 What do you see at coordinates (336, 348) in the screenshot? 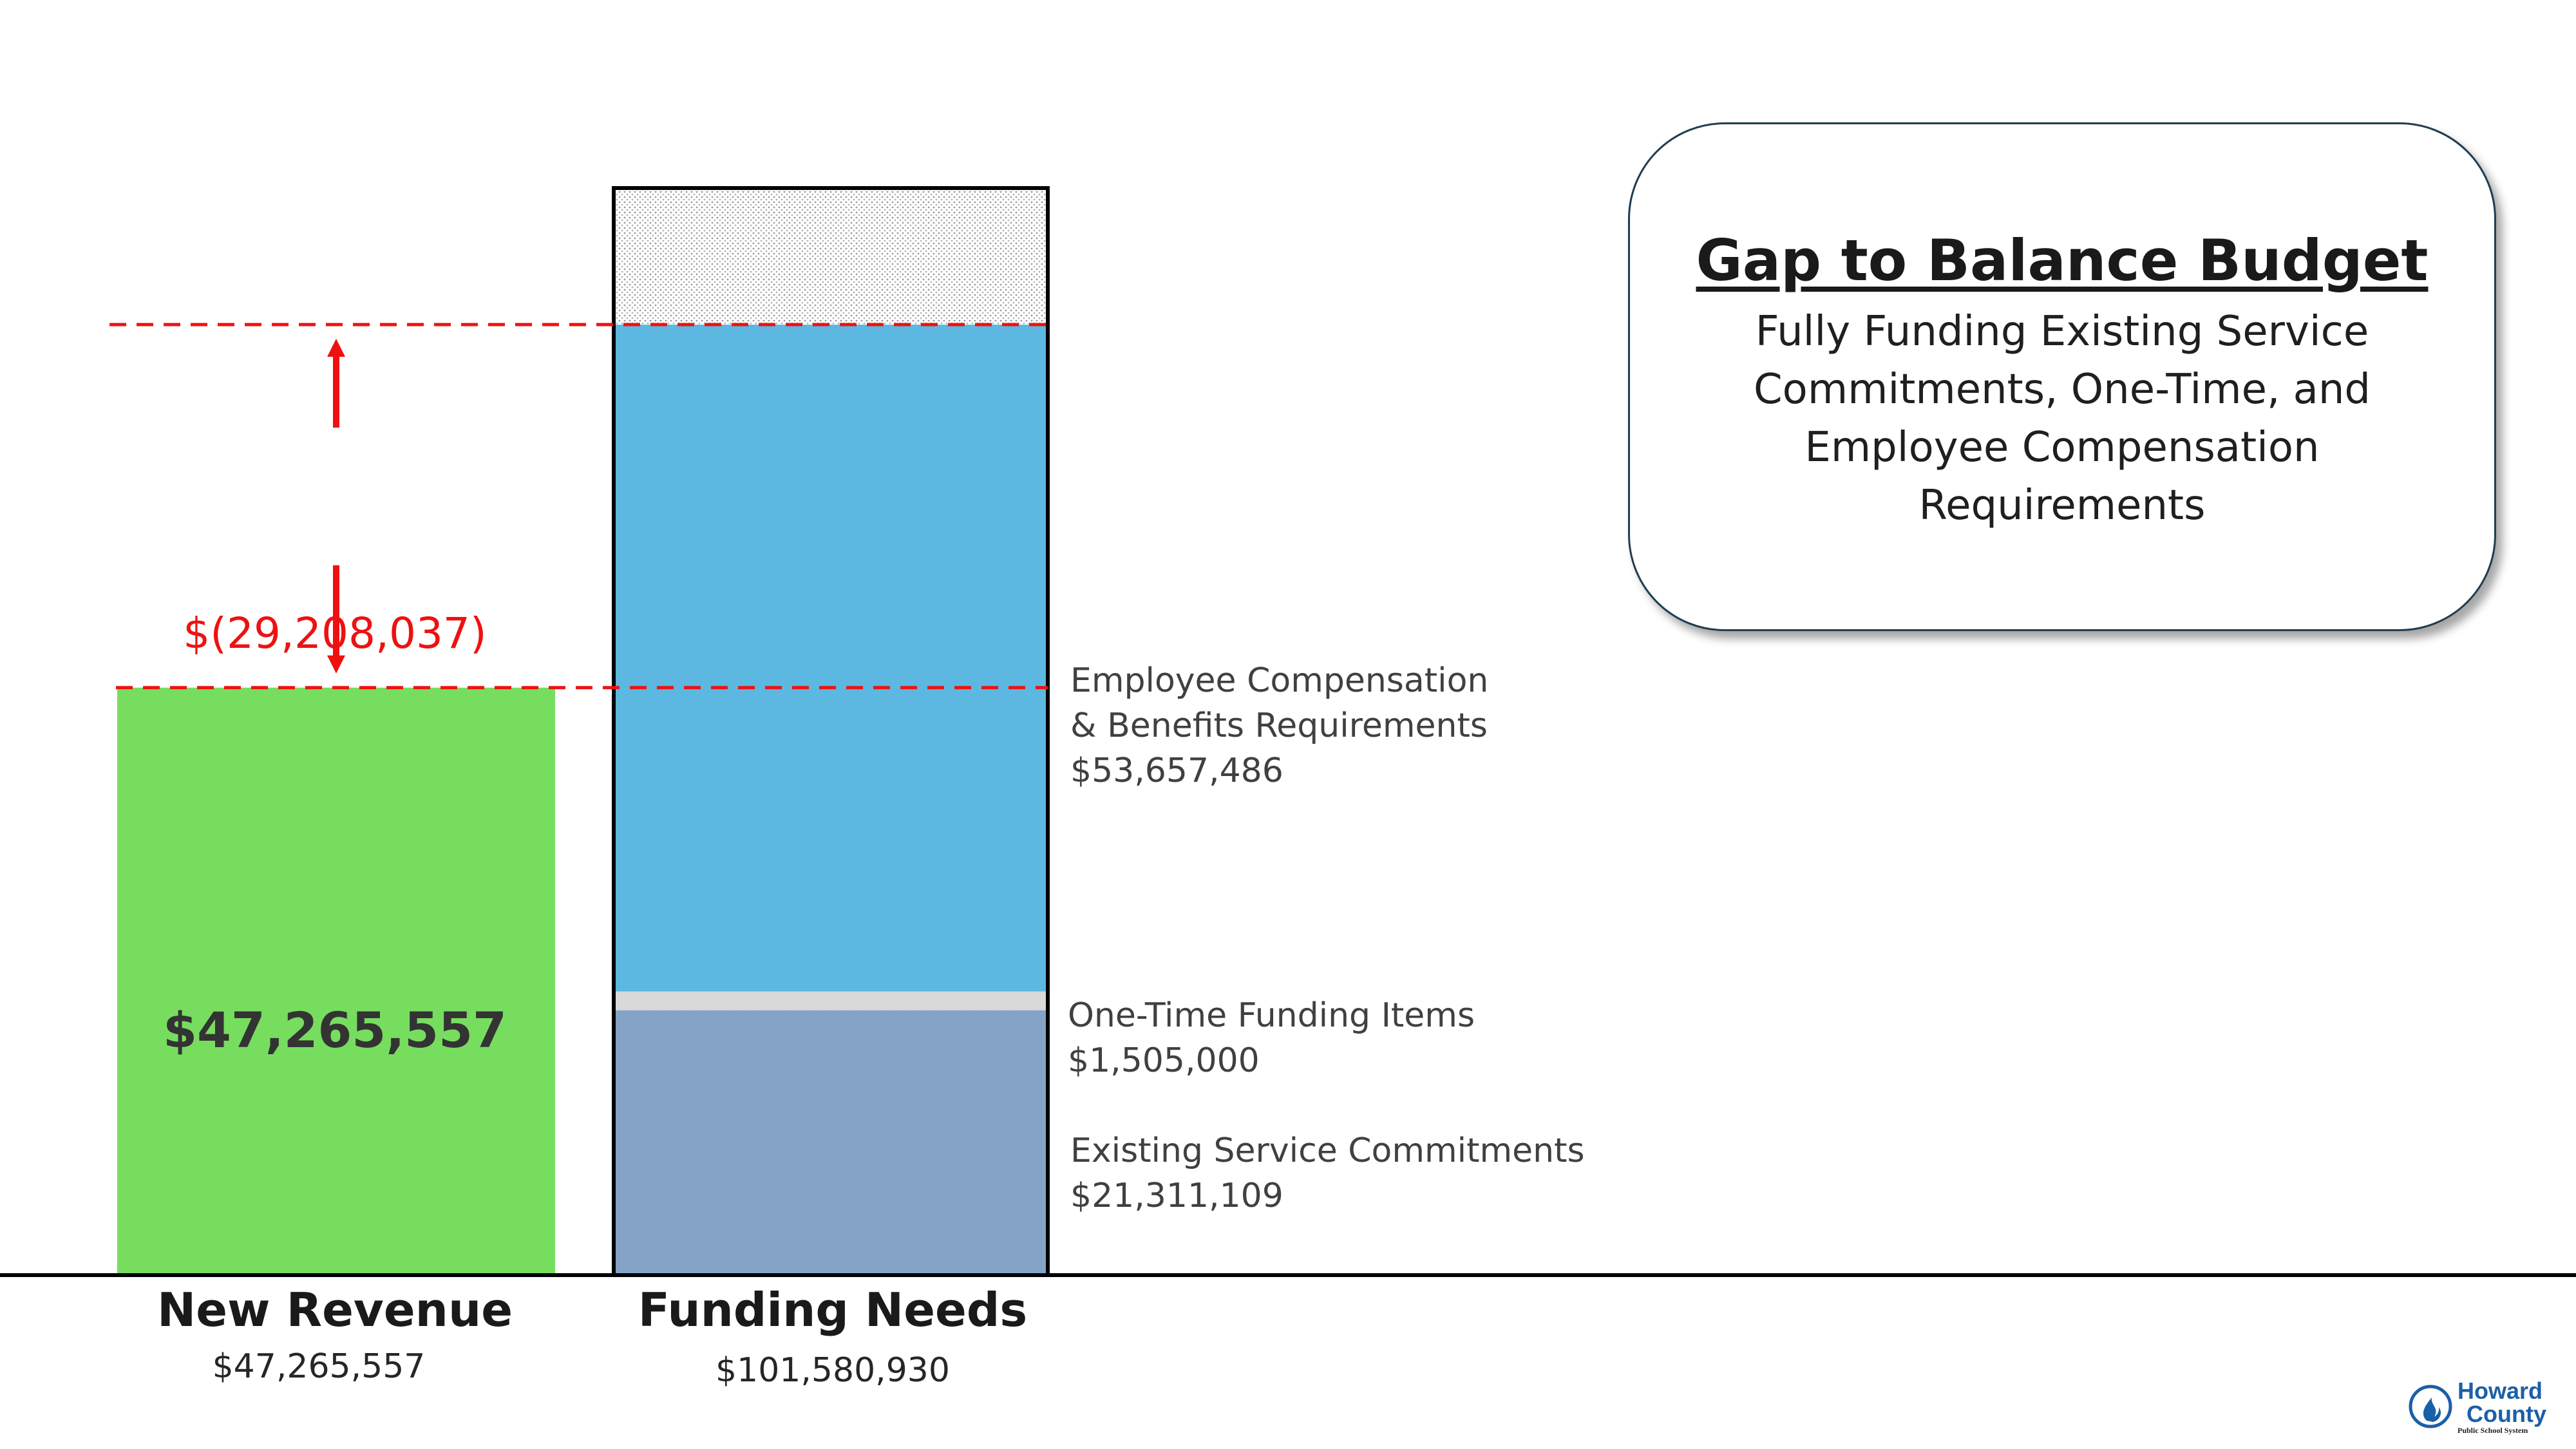
I see `gap-arrow-up-head` at bounding box center [336, 348].